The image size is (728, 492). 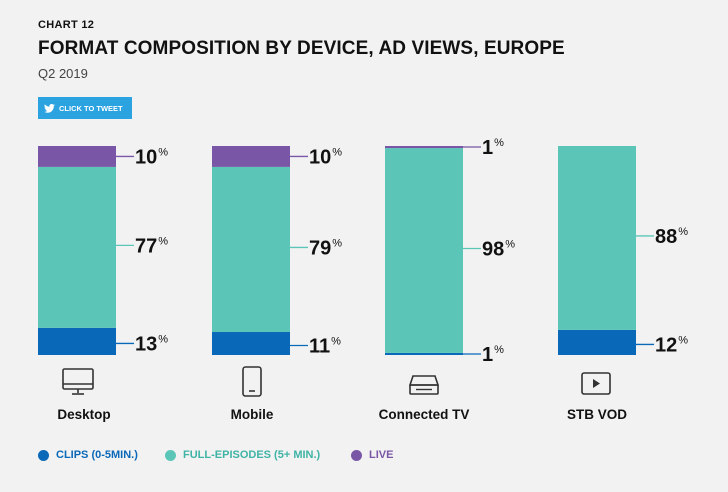 I want to click on tweet-label: CLICK TO TWEET, so click(x=91, y=108).